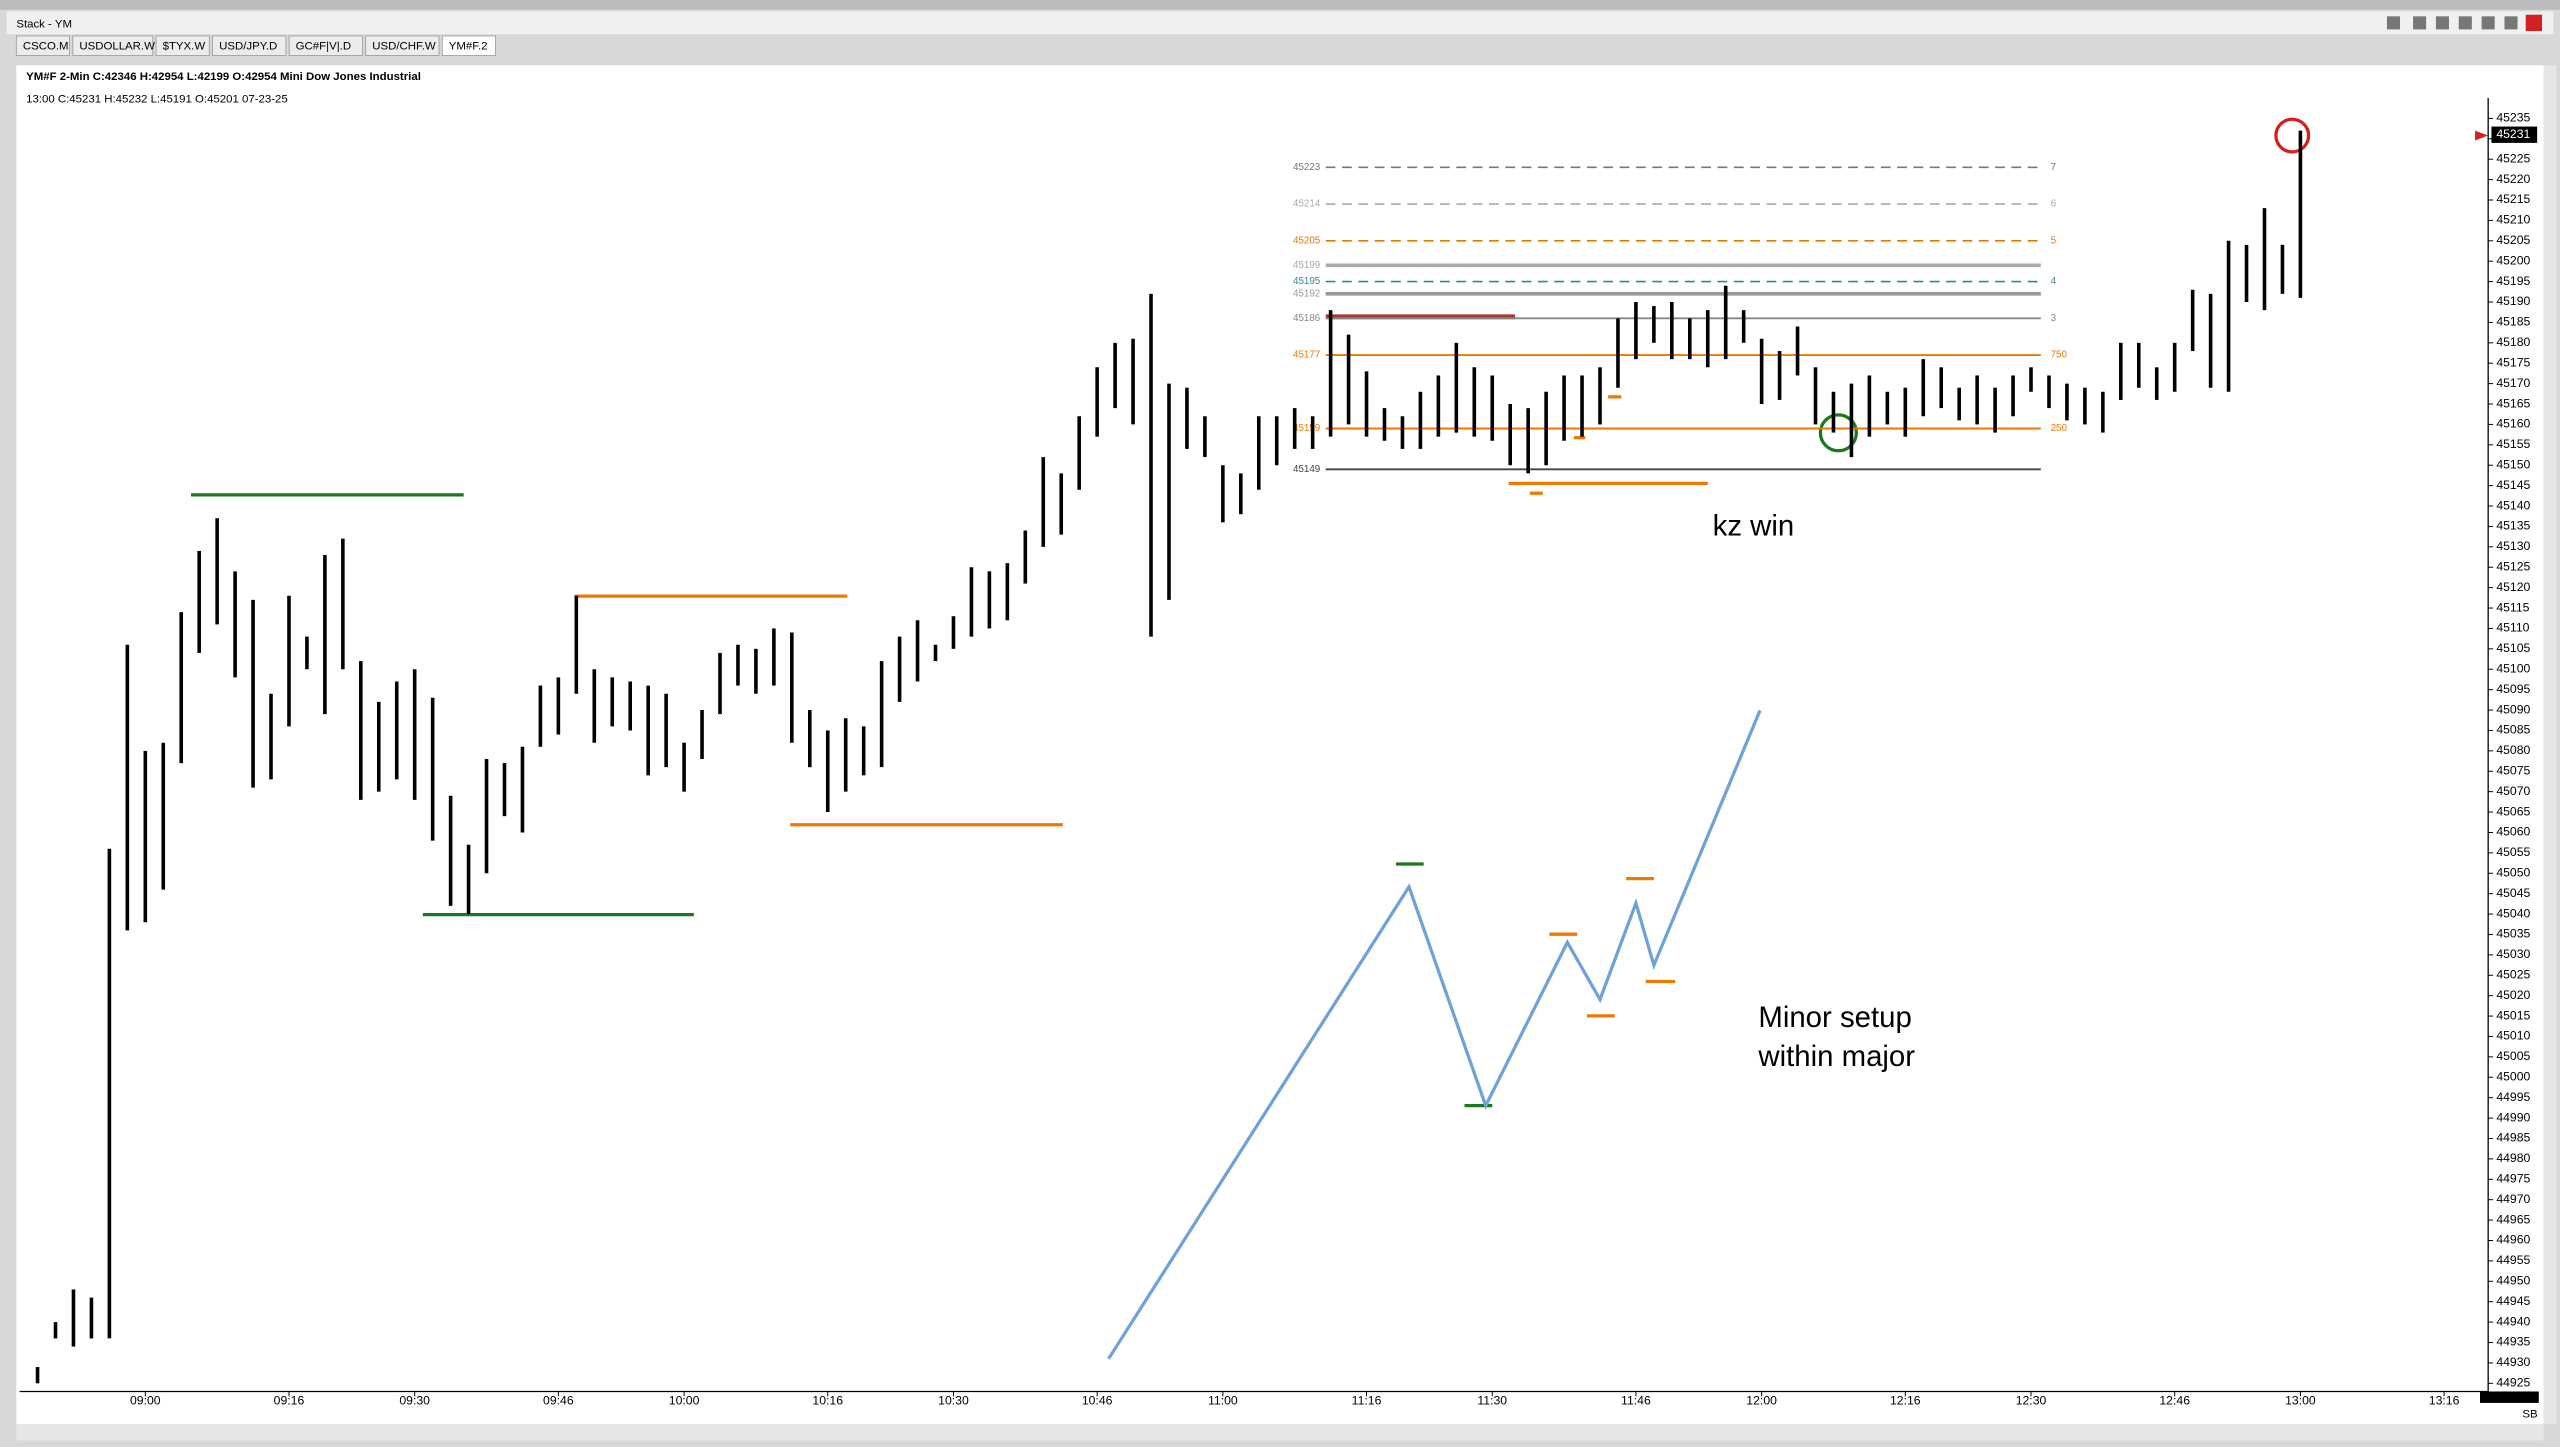 This screenshot has width=2560, height=1447. Describe the element at coordinates (2513, 199) in the screenshot. I see `y-tick-label: 45215` at that location.